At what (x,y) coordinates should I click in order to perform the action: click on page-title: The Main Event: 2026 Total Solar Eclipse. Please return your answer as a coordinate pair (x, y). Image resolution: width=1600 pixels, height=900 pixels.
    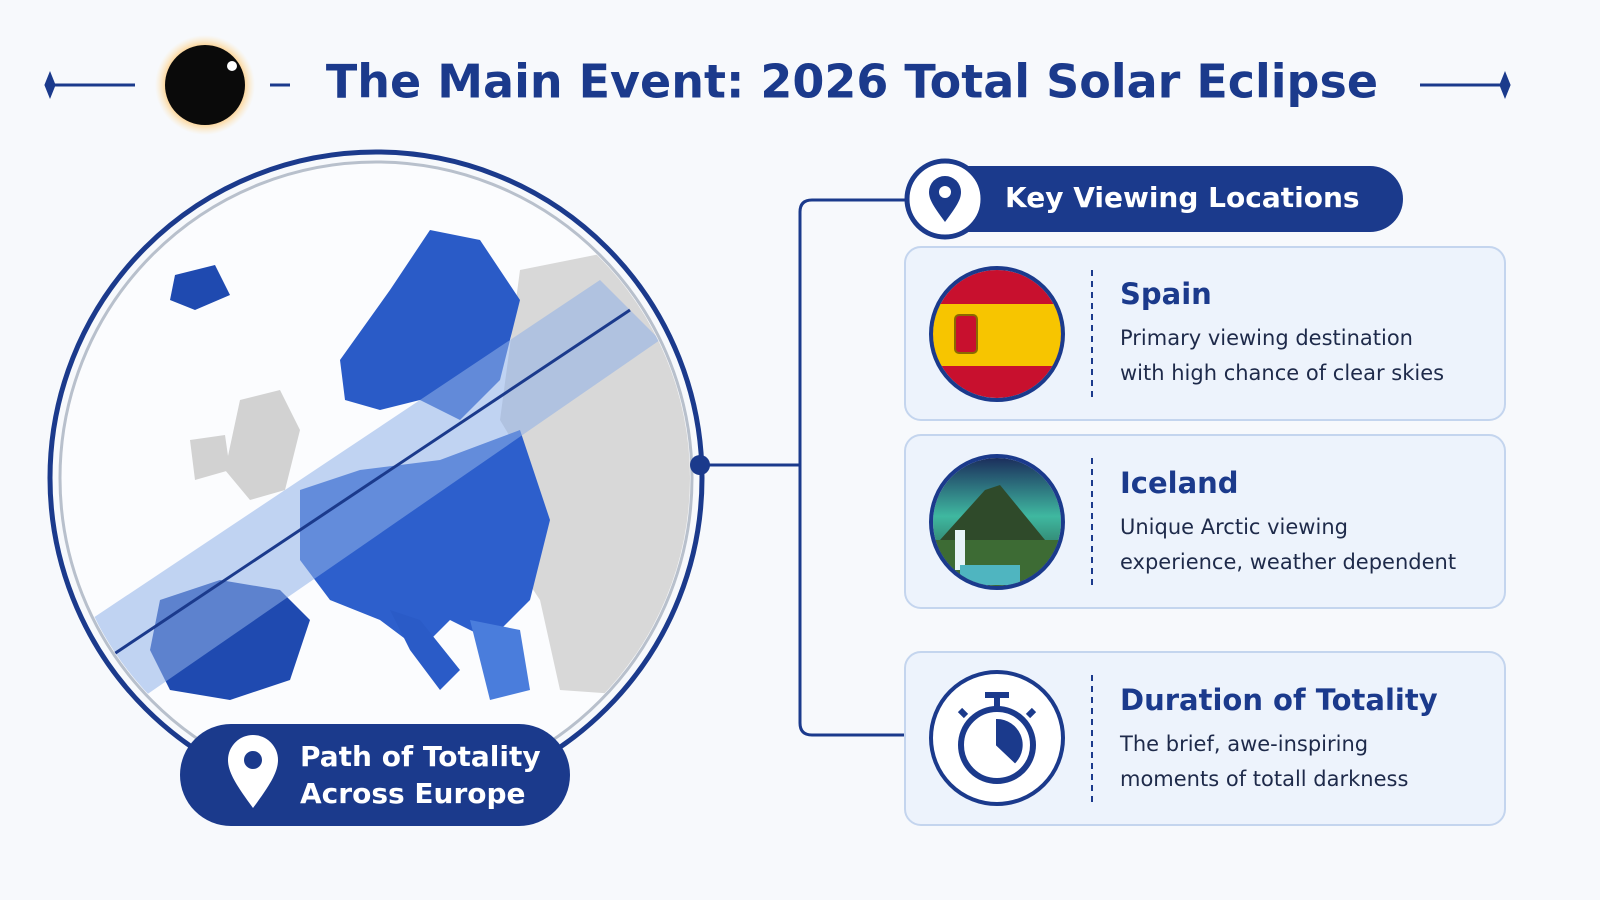
    Looking at the image, I should click on (852, 82).